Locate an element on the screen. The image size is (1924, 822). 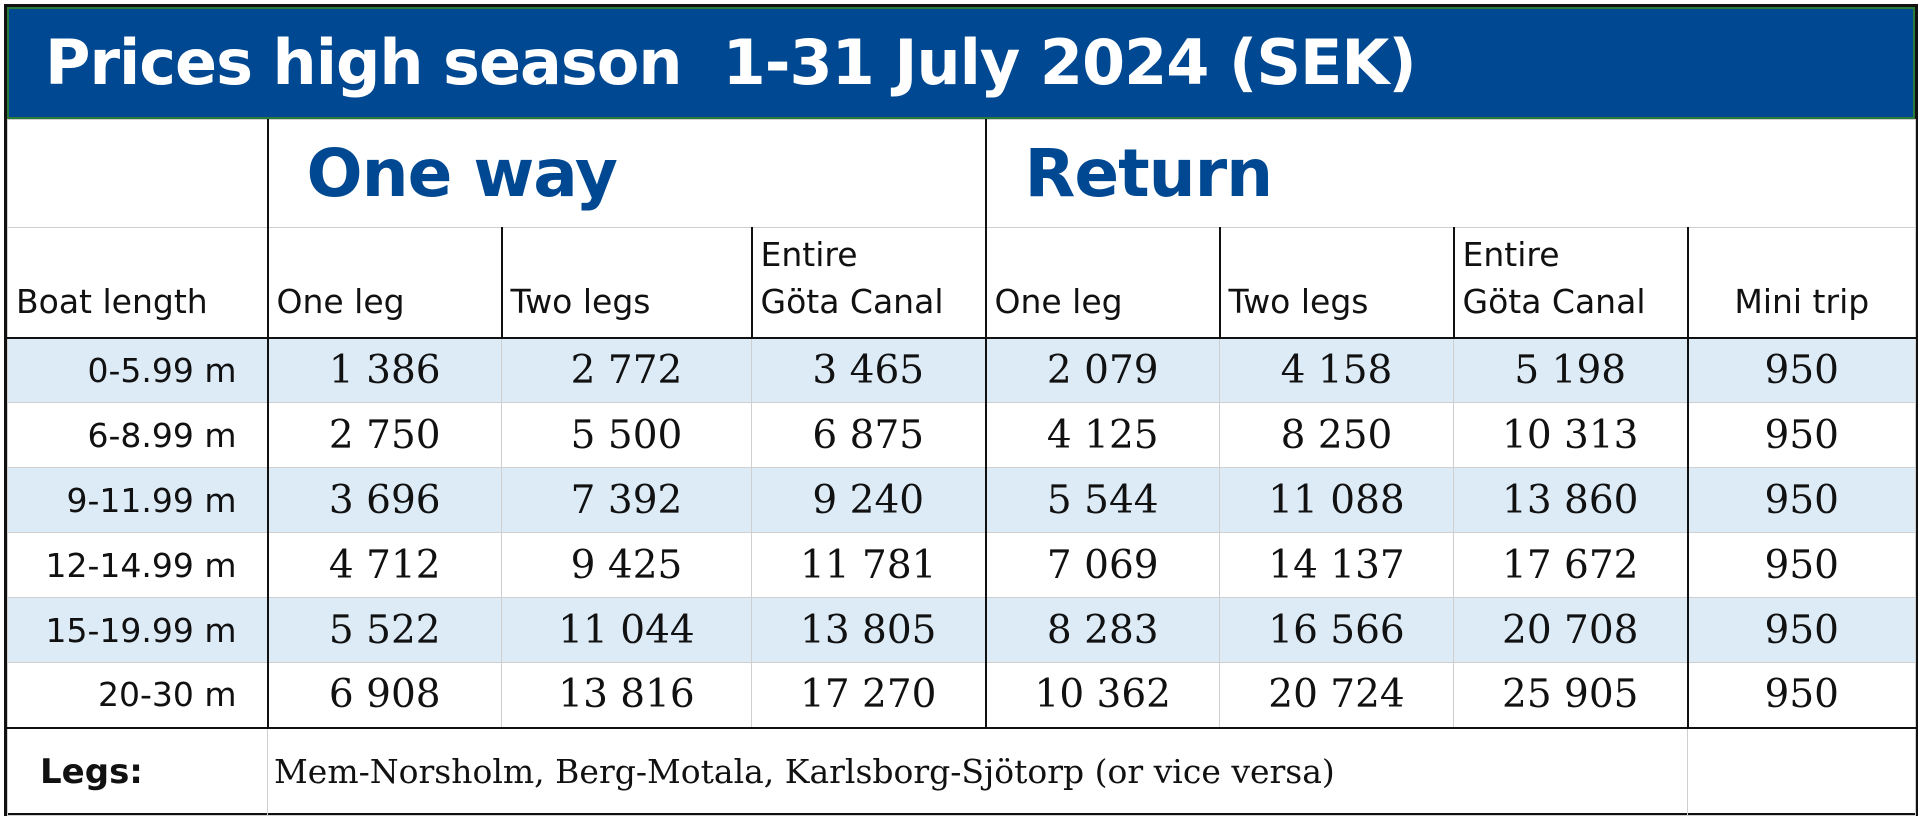
price-cell: 13 816 is located at coordinates (626, 695).